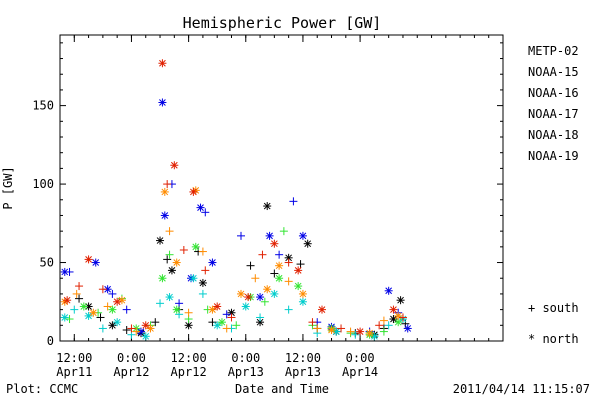  I want to click on y-axis-label: P [GW], so click(8, 187).